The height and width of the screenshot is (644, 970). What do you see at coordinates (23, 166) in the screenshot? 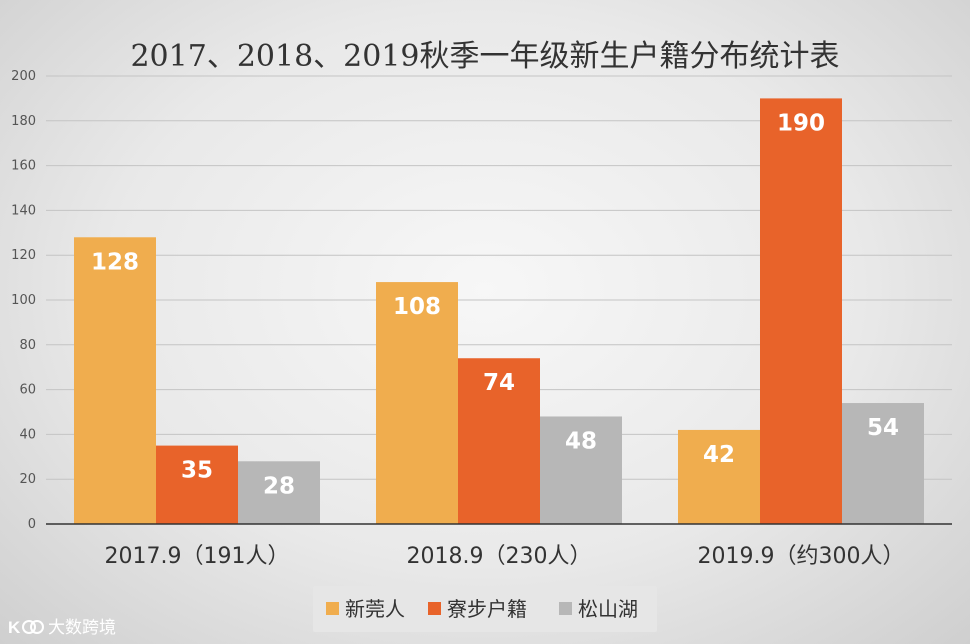
I see `y-tick-label: 160` at bounding box center [23, 166].